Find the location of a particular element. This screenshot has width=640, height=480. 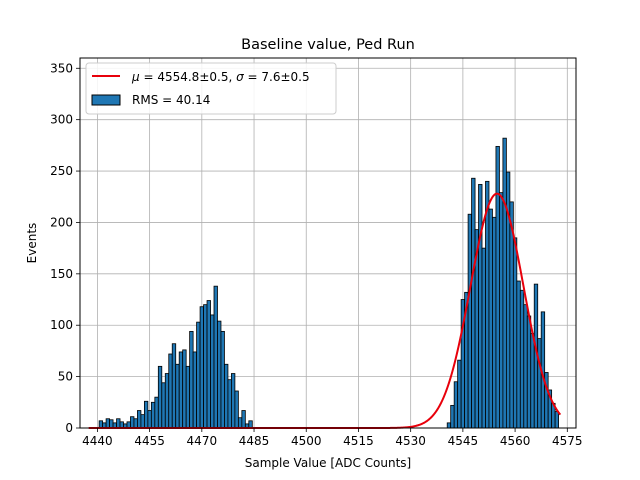

x-tick-label: 4485 is located at coordinates (254, 441).